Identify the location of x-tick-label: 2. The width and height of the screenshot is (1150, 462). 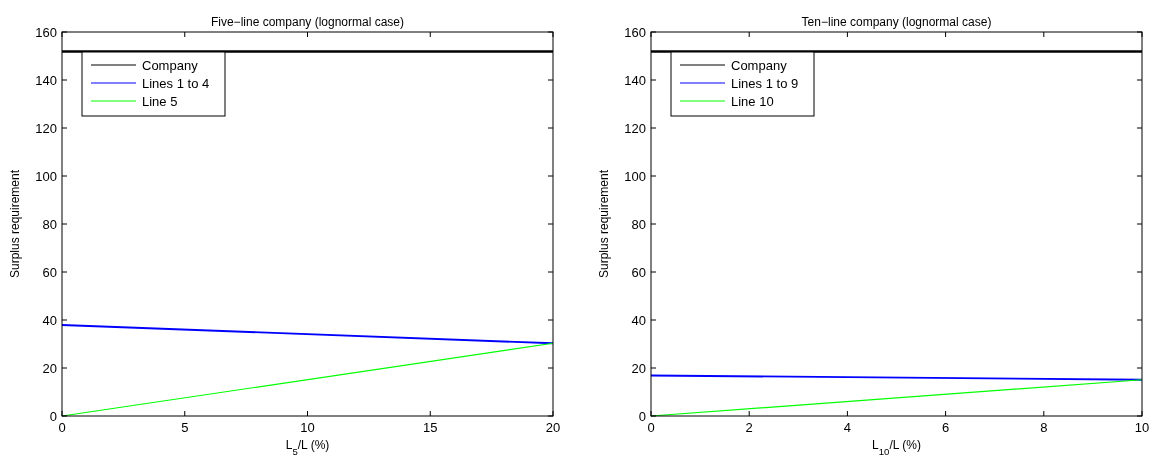
(749, 427).